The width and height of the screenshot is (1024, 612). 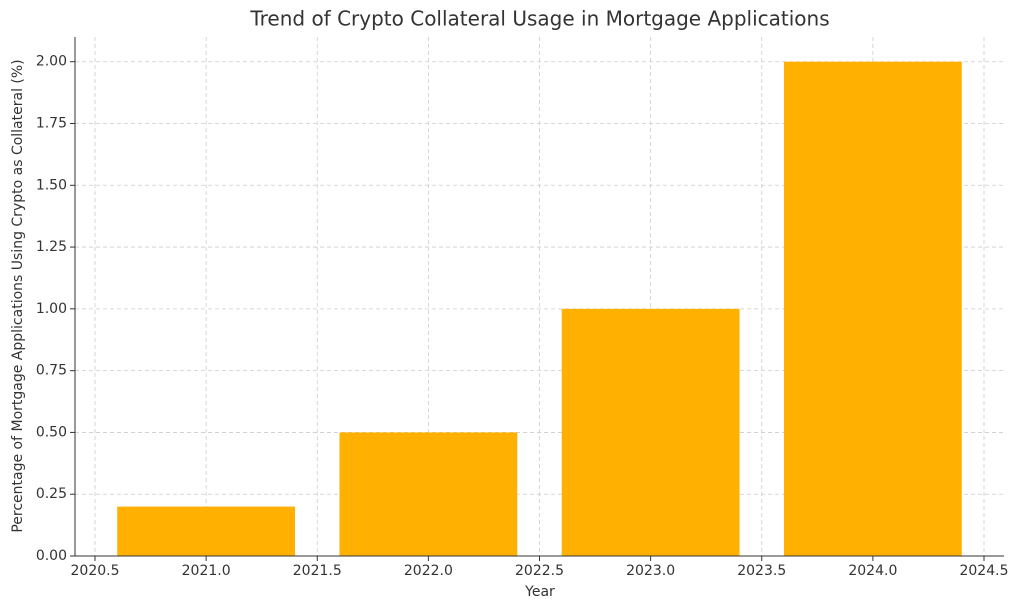 I want to click on y-tick-label: 0.75, so click(x=51, y=371).